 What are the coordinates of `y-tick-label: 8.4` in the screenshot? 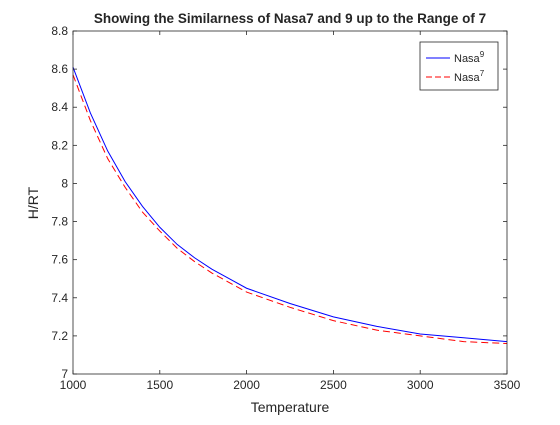 It's located at (59, 107).